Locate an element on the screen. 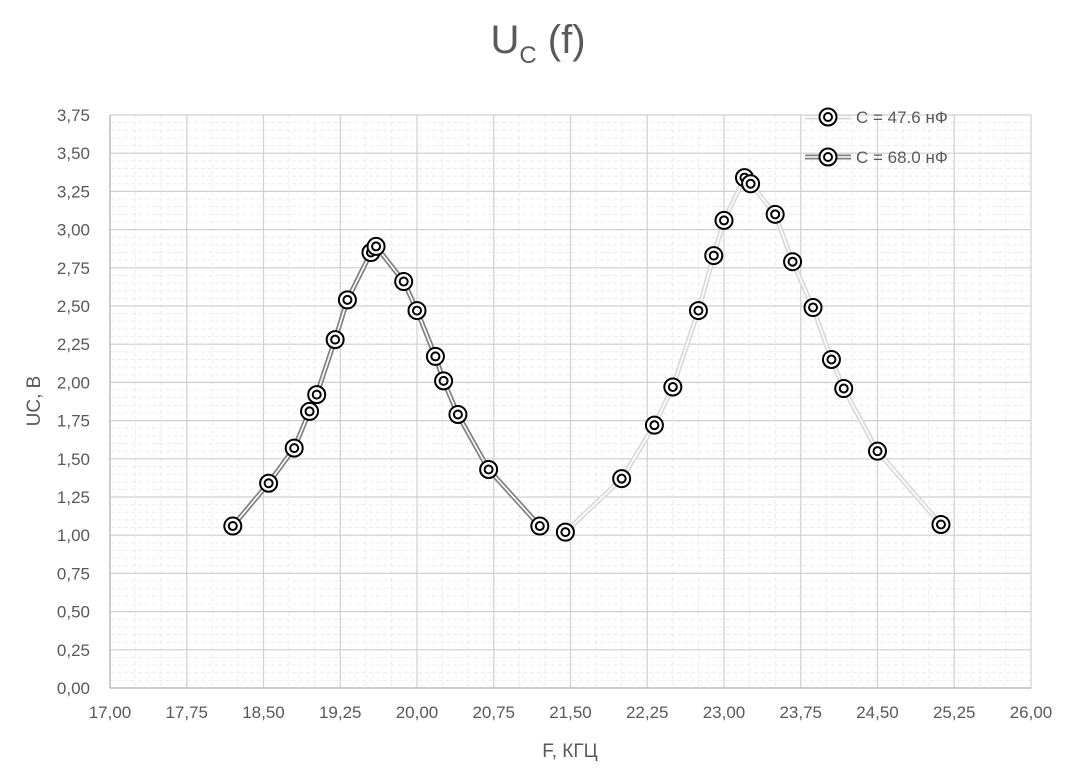 This screenshot has width=1076, height=777. x-tick-label: 23,00 is located at coordinates (724, 712).